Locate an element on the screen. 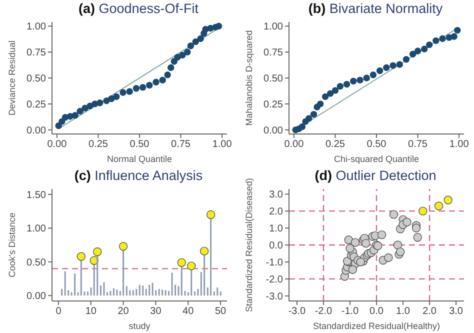 The height and width of the screenshot is (333, 474). x-axis-title: Chi-squared Quantile is located at coordinates (377, 159).